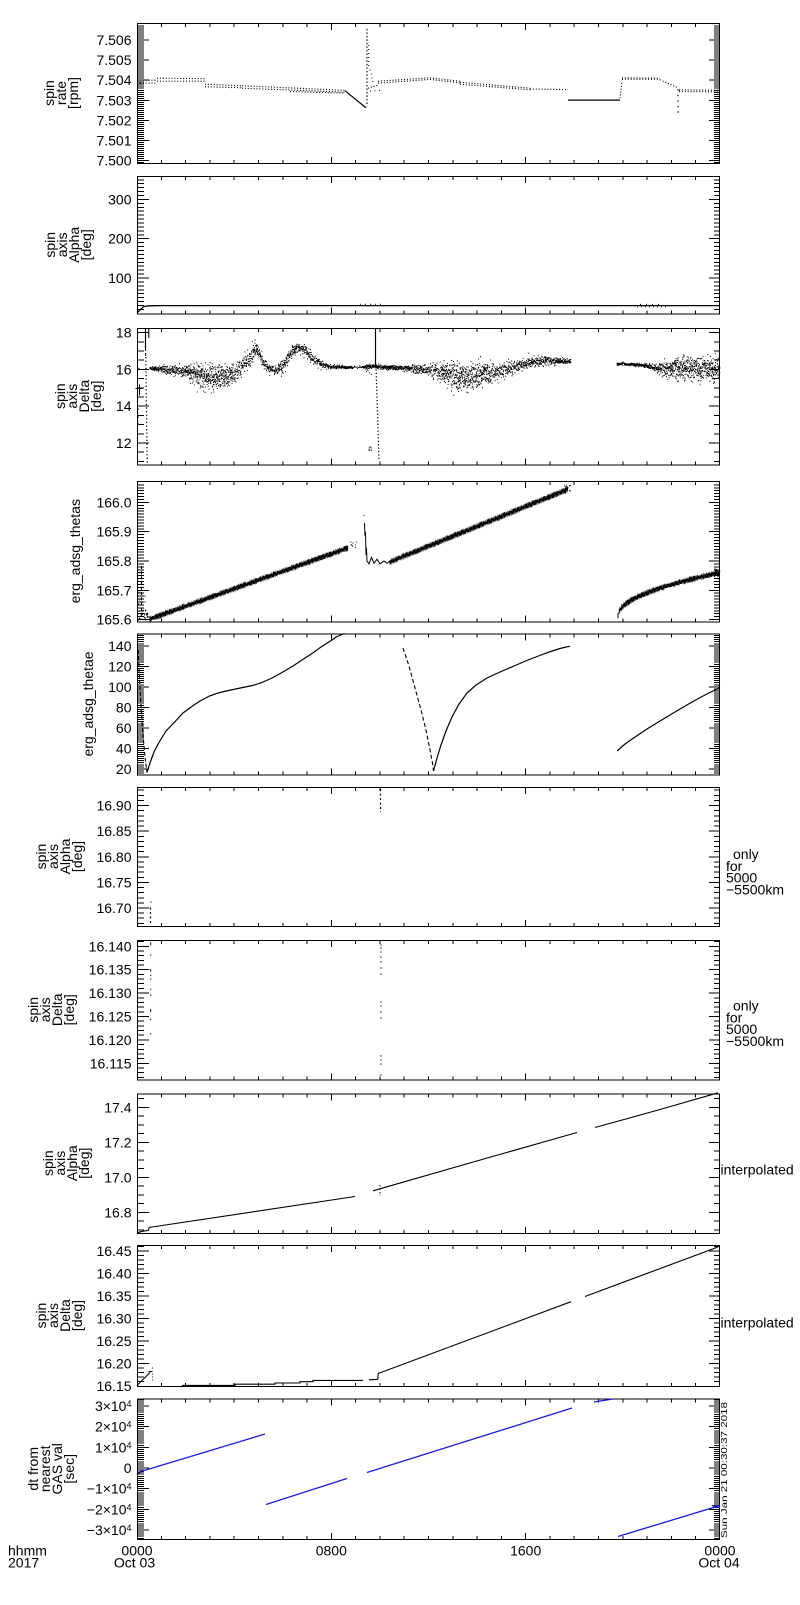  I want to click on svg-text: rate, so click(61, 93).